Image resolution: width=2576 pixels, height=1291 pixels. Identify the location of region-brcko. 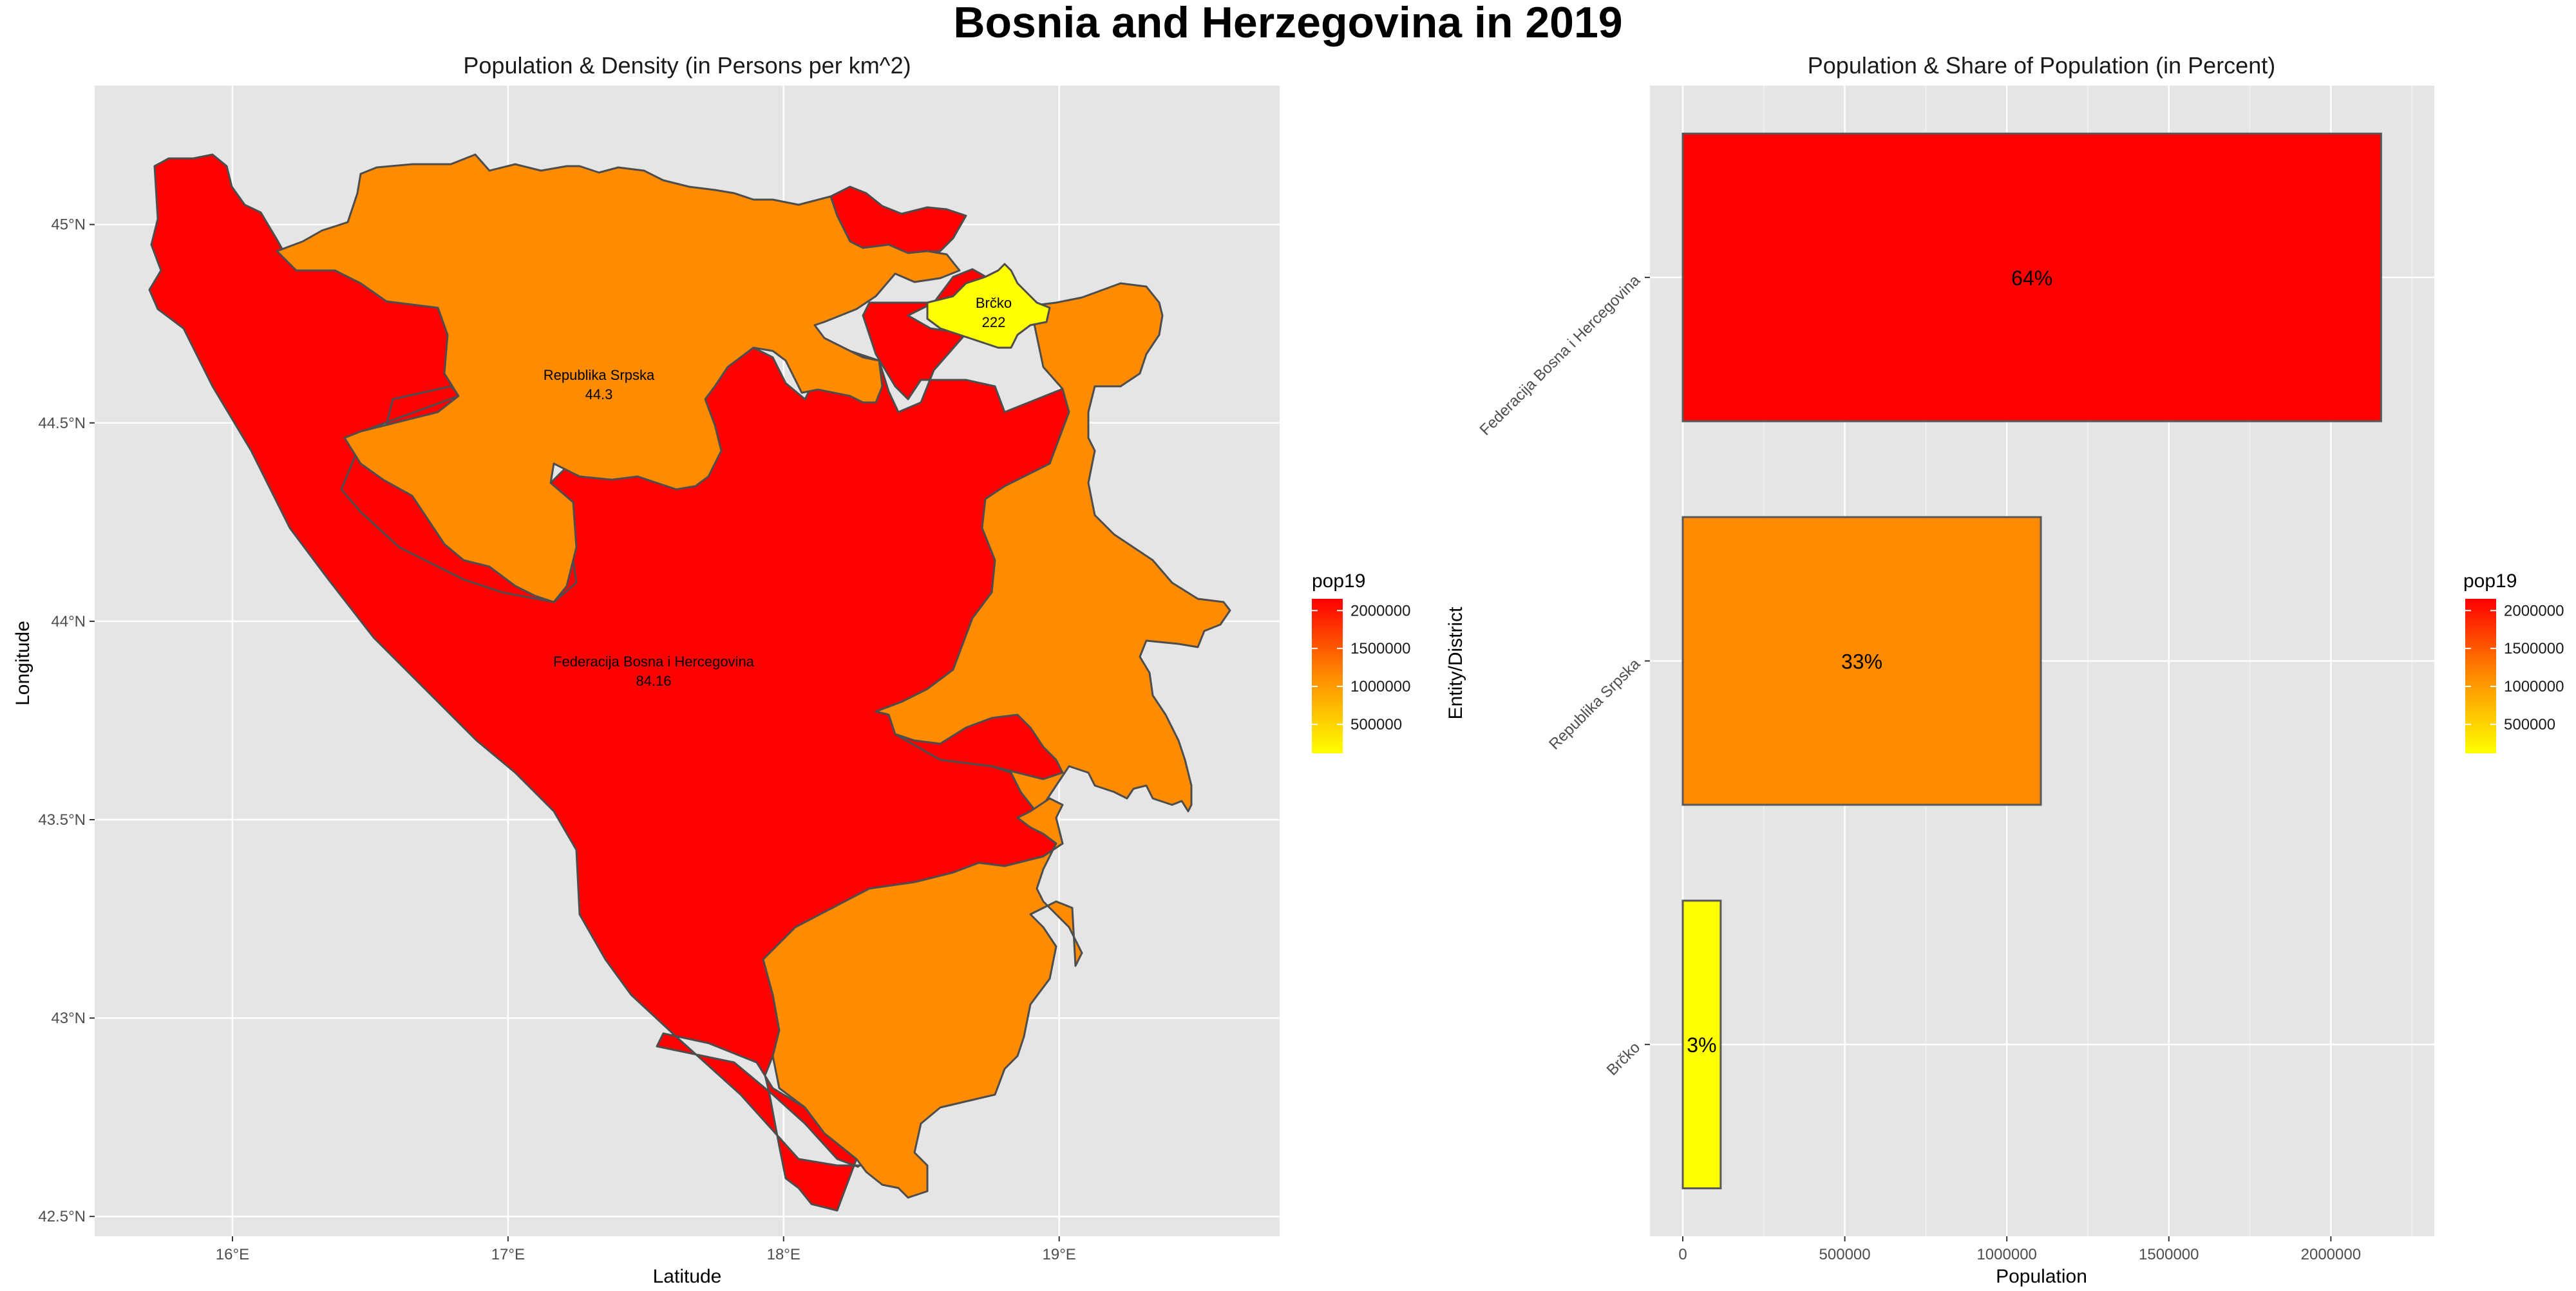
(988, 306).